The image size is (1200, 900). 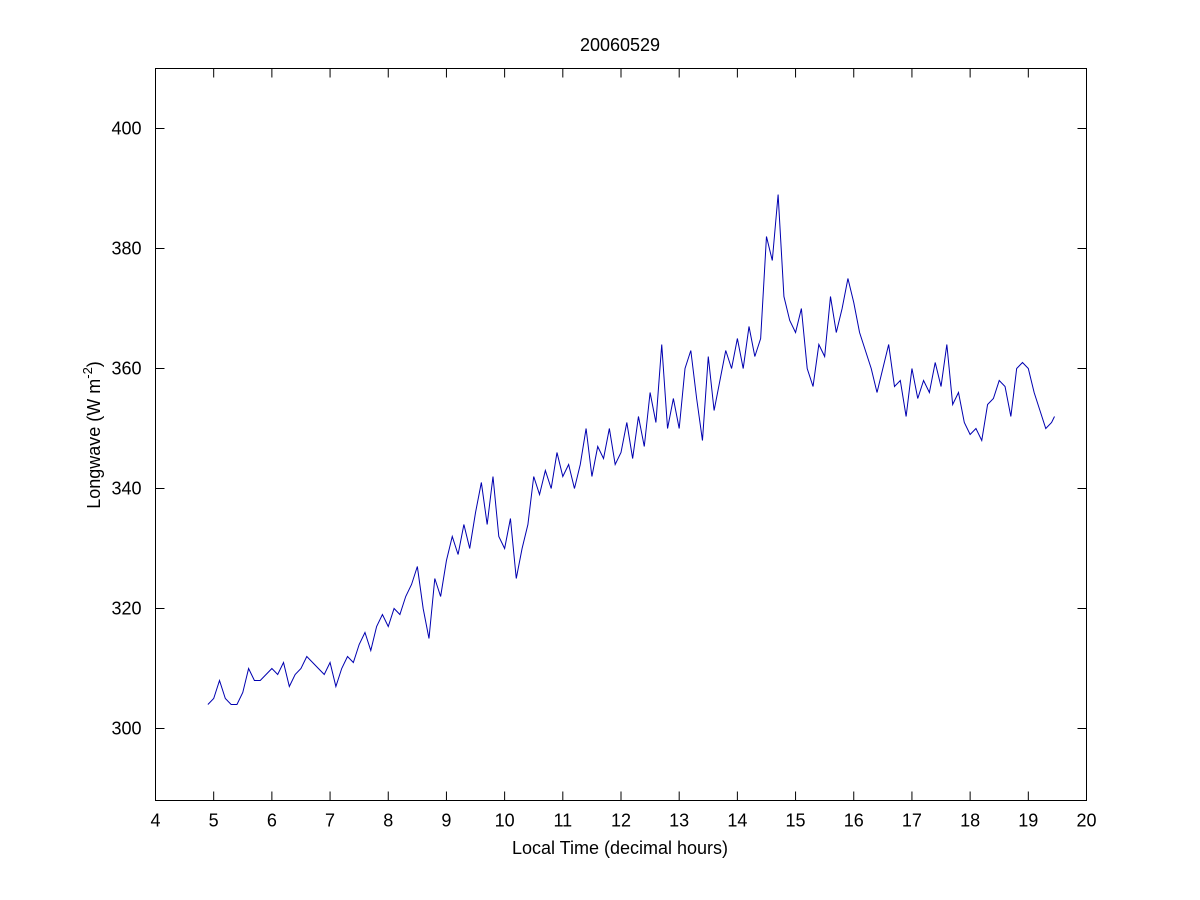 I want to click on y-tick-label: 340, so click(x=126, y=489).